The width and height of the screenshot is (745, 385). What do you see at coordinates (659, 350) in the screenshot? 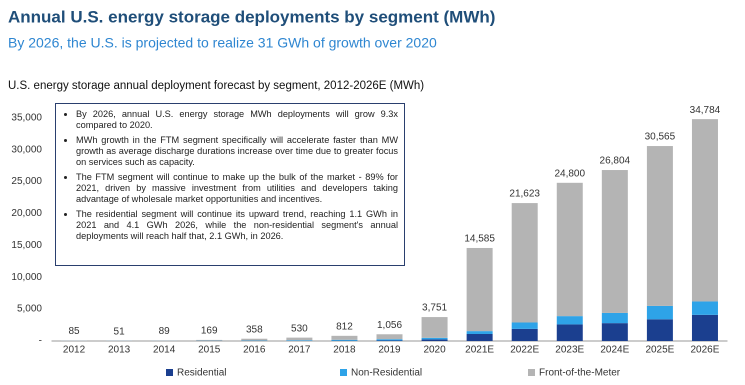
I see `x-tick-label: 2025E` at bounding box center [659, 350].